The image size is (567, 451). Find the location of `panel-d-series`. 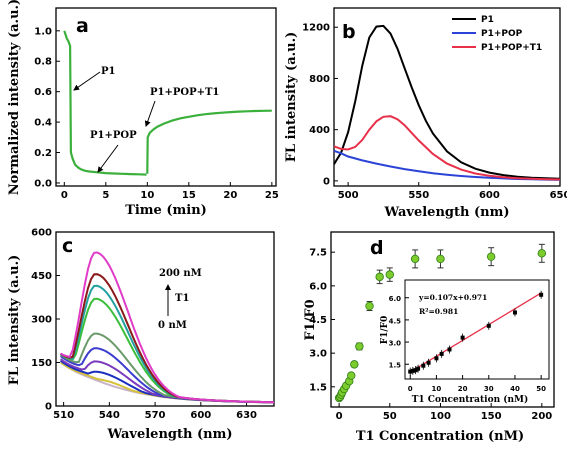

panel-d-series is located at coordinates (440, 323).